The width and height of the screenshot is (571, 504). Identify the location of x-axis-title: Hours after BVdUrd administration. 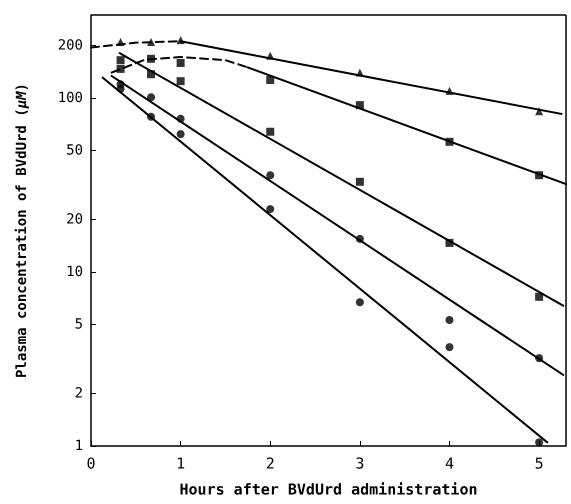
(328, 489).